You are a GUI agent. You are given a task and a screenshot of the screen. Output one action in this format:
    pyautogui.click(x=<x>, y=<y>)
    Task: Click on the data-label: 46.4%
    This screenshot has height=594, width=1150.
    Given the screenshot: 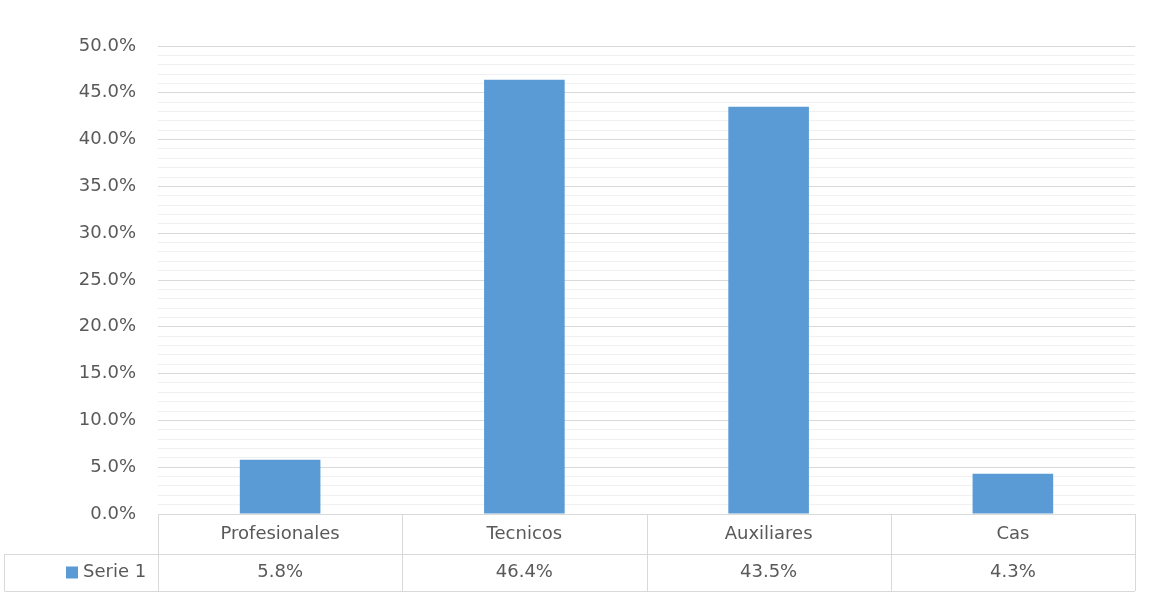 What is the action you would take?
    pyautogui.click(x=524, y=571)
    